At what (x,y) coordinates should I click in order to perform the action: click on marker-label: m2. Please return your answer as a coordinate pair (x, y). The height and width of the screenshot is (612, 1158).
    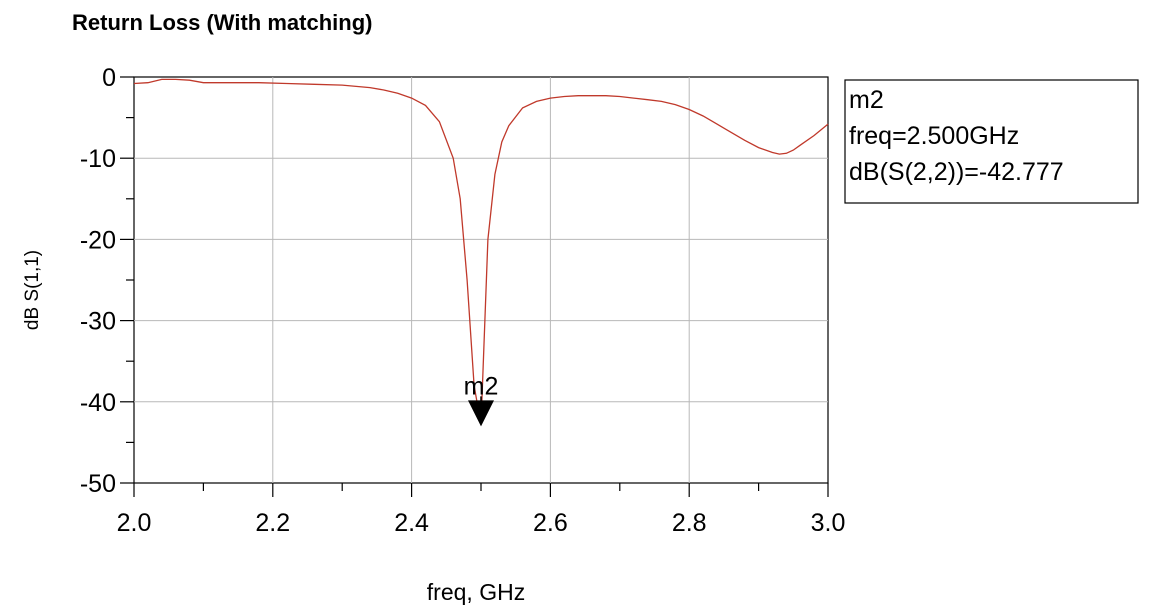
    Looking at the image, I should click on (481, 386).